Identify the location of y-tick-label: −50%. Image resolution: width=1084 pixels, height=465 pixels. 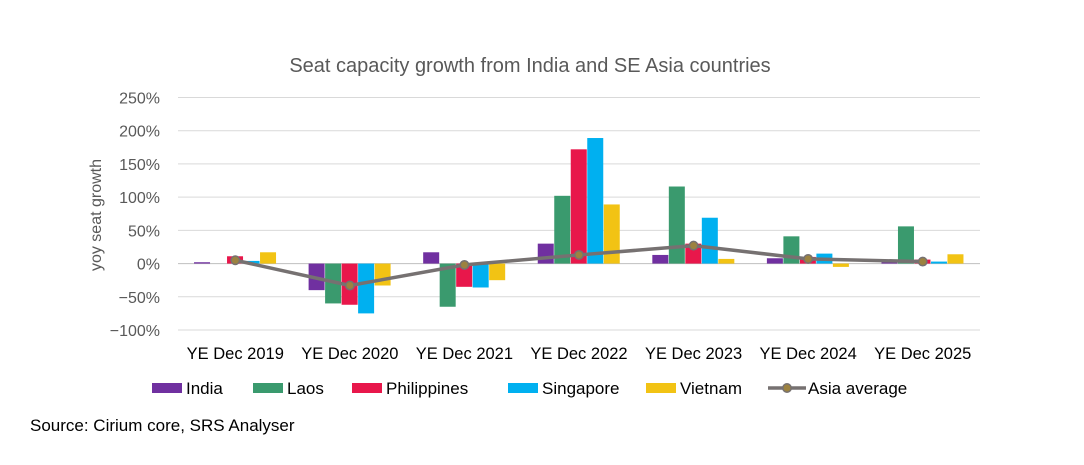
(139, 298).